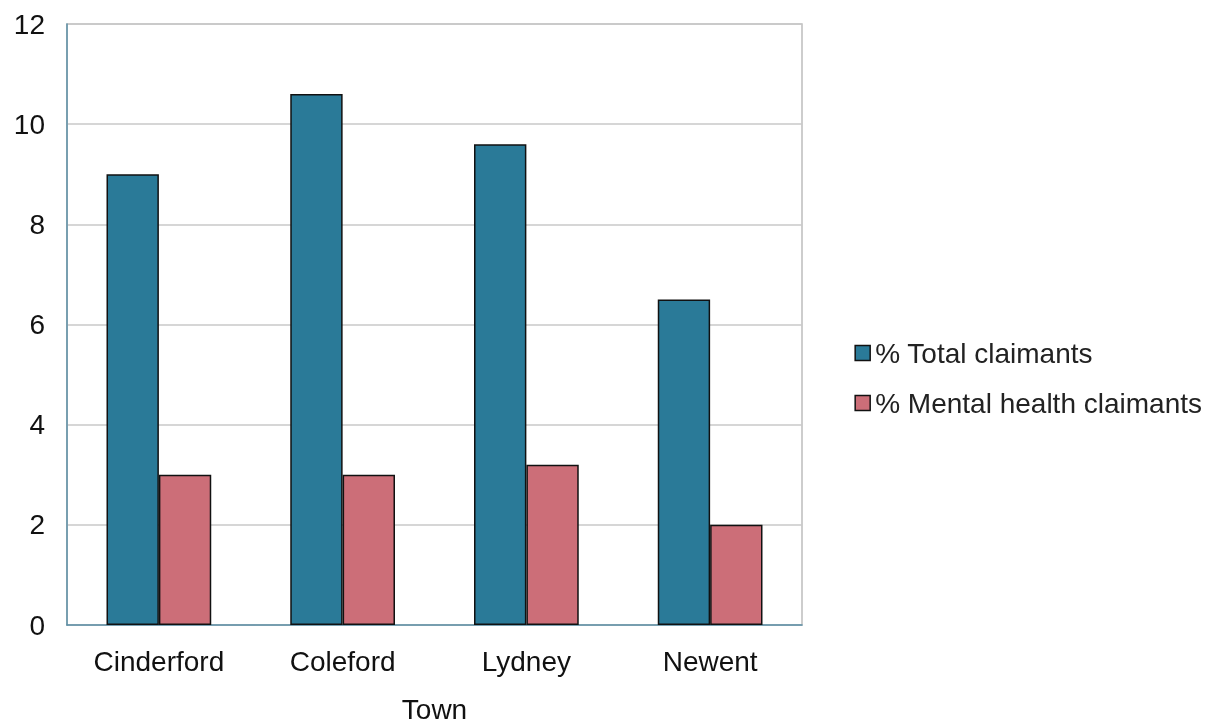  I want to click on y-tick-label: 8, so click(37, 224).